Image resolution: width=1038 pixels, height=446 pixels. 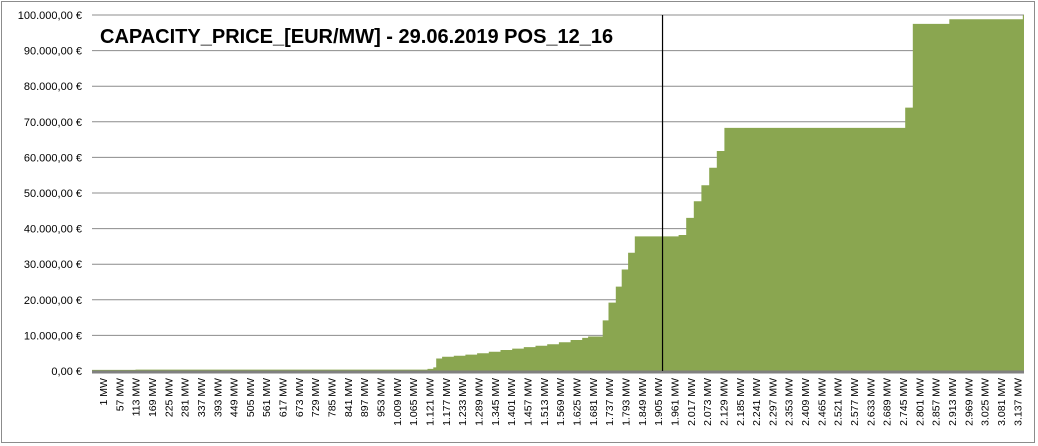 What do you see at coordinates (235, 397) in the screenshot?
I see `x-tick-label: 449 MW` at bounding box center [235, 397].